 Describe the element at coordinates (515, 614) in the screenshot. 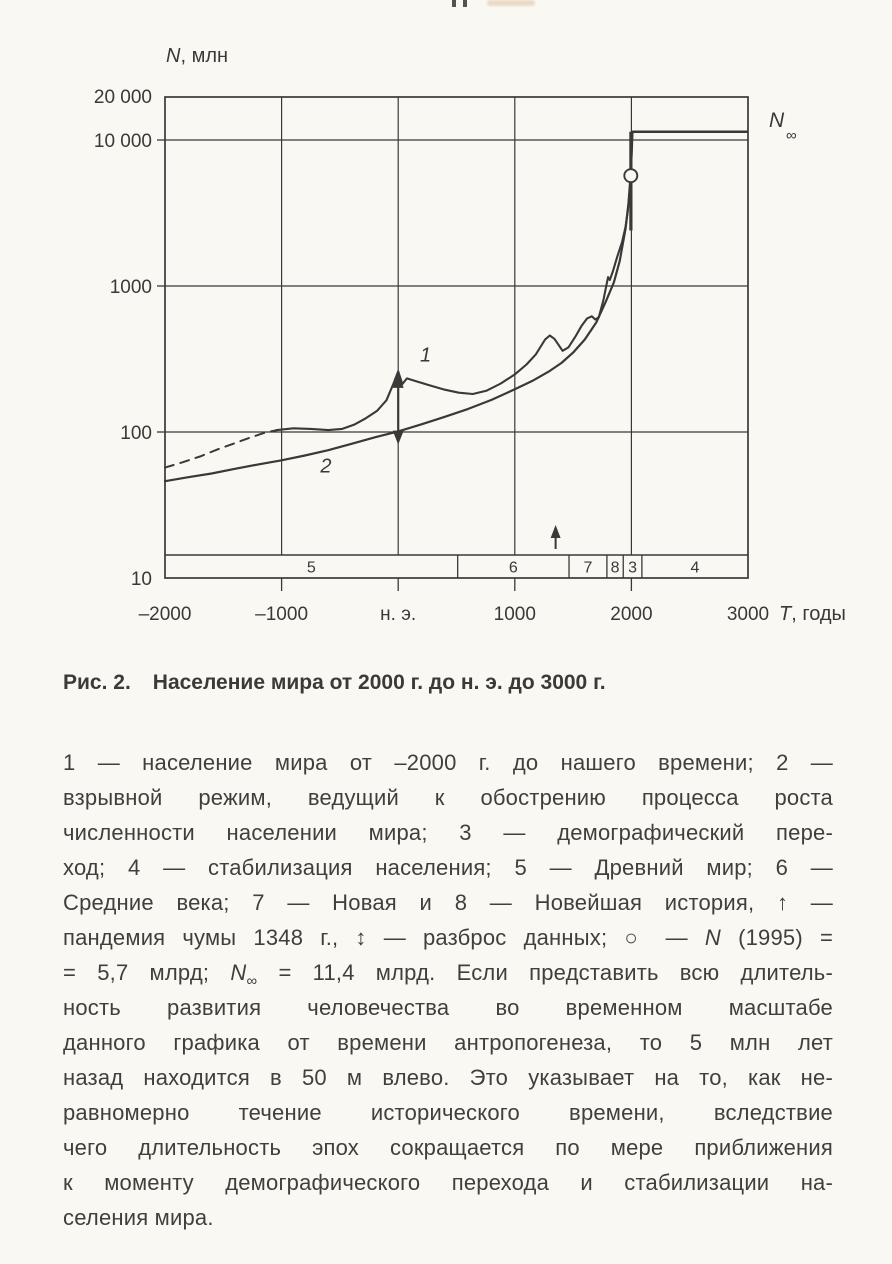

I see `x-tick-label: 1000` at that location.